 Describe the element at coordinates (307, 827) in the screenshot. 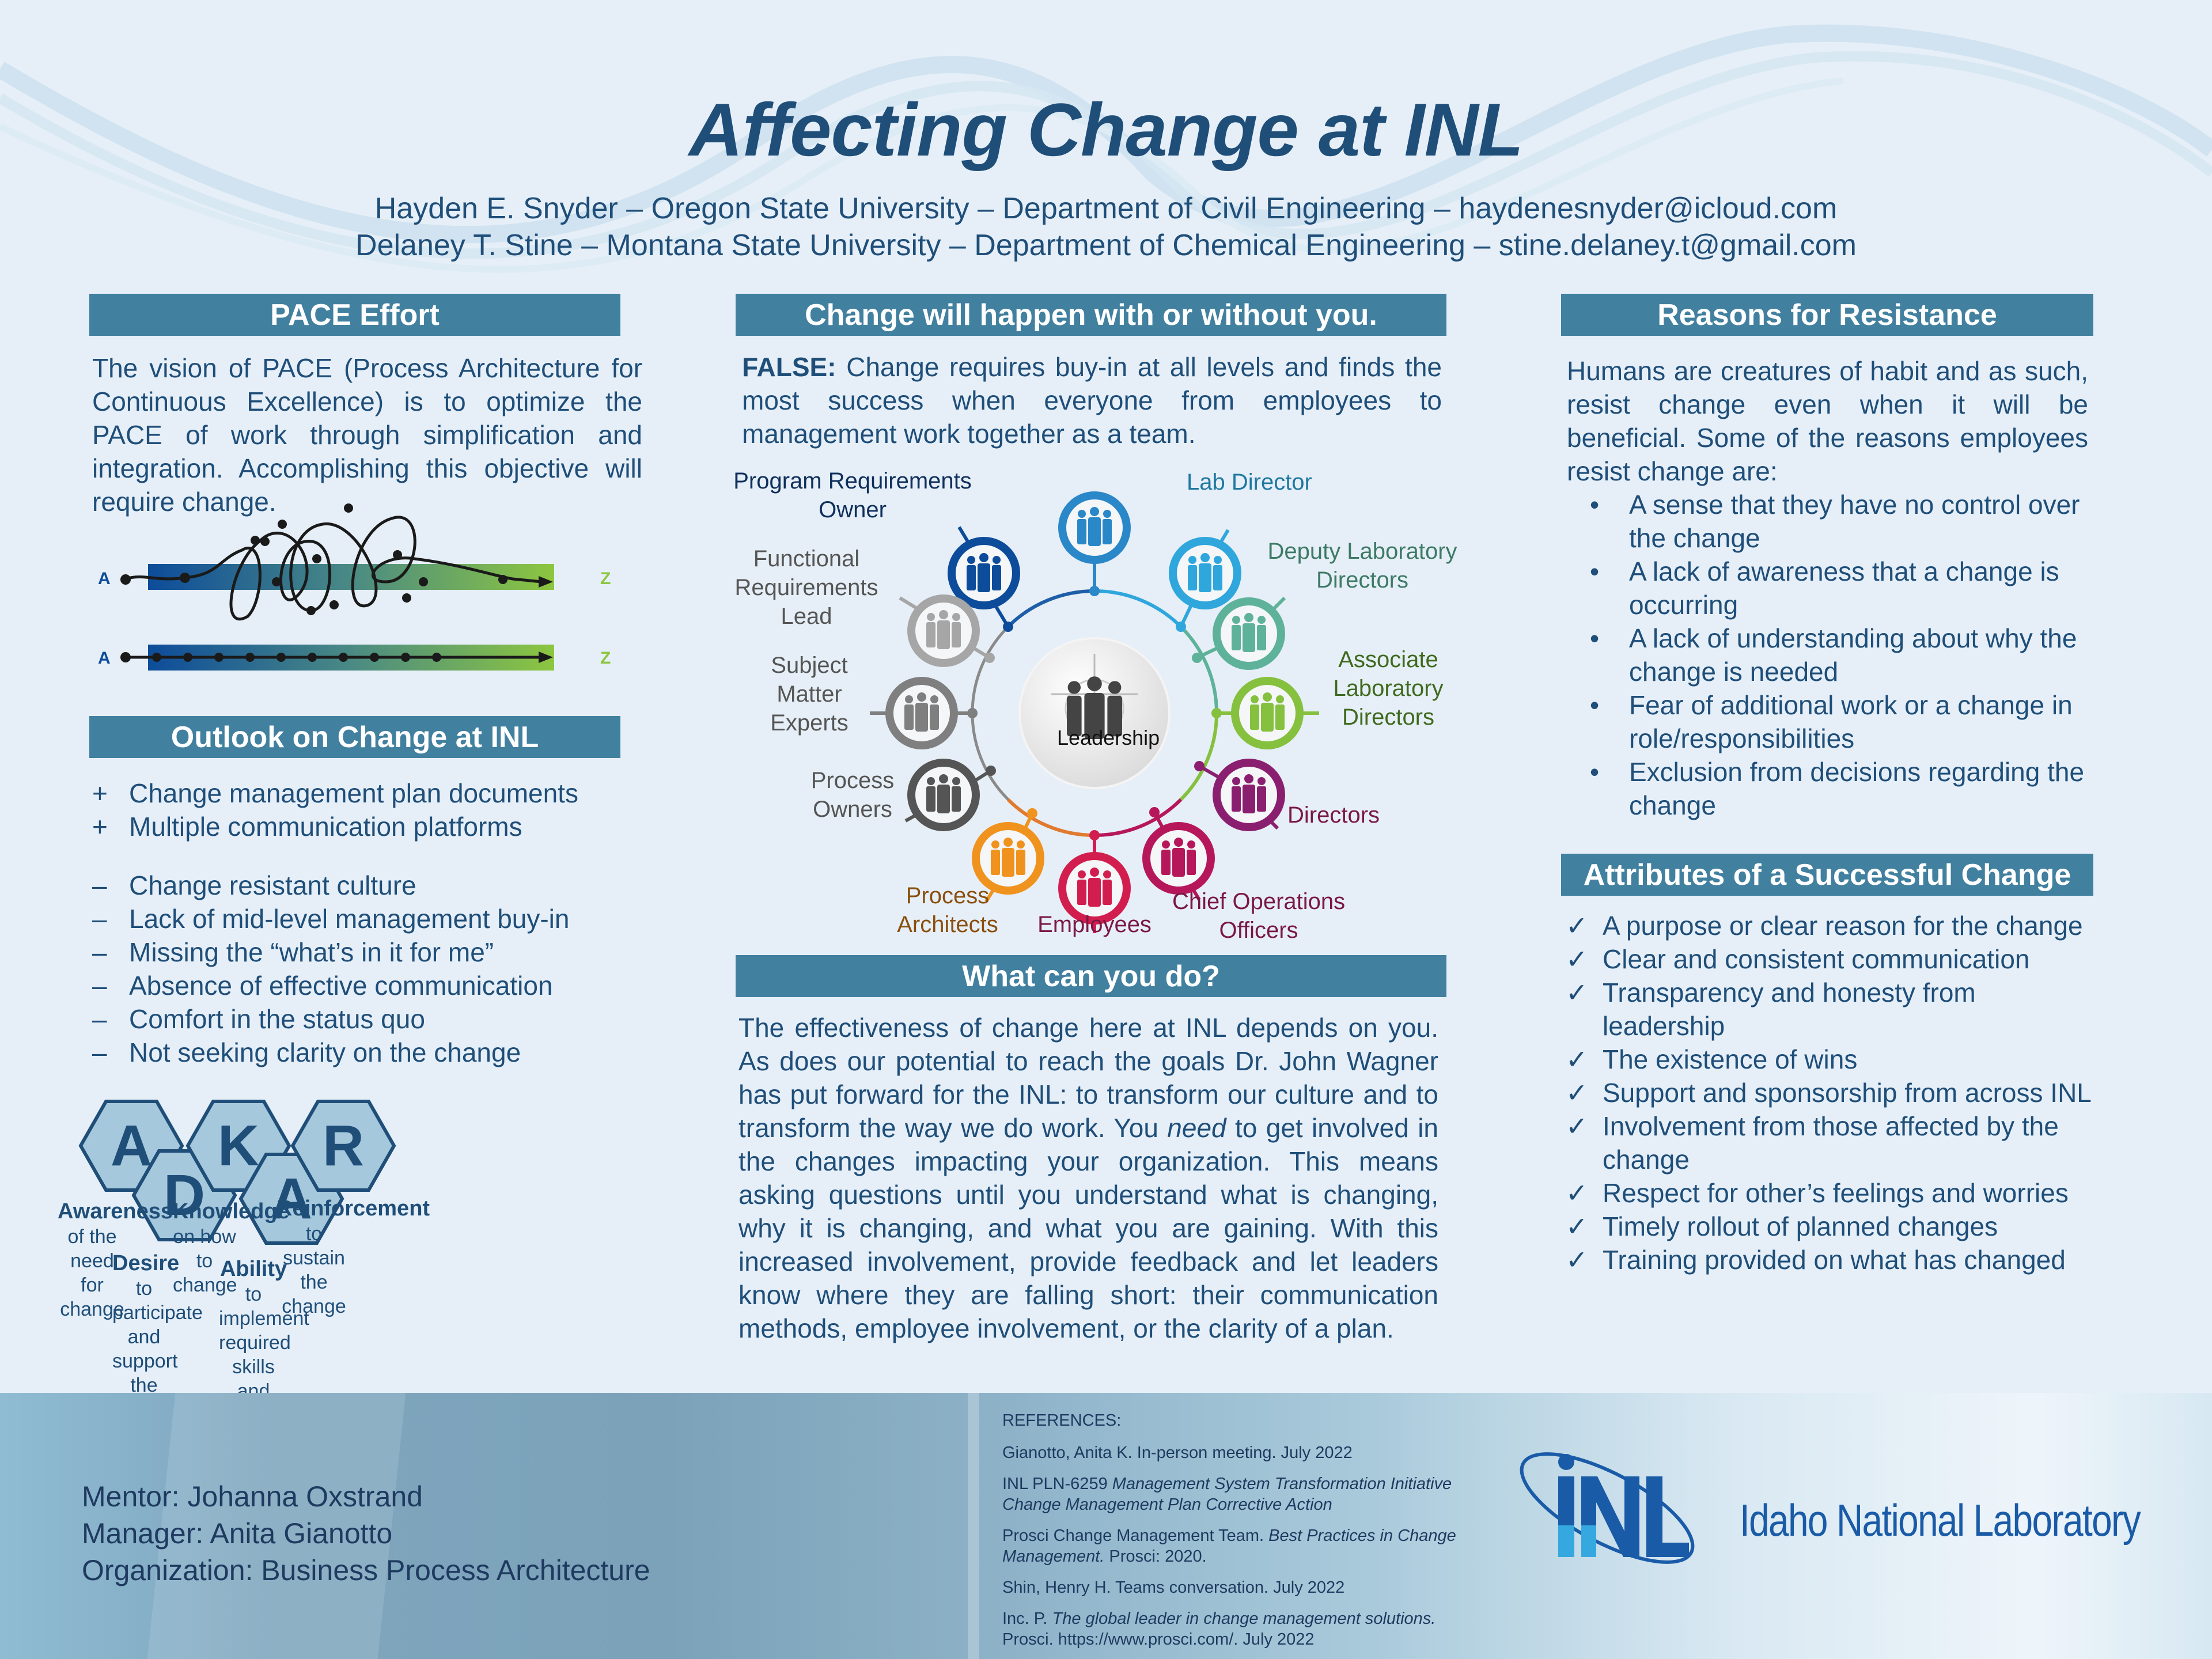

I see `outlook-positive-item: + Multiple communication platforms` at that location.